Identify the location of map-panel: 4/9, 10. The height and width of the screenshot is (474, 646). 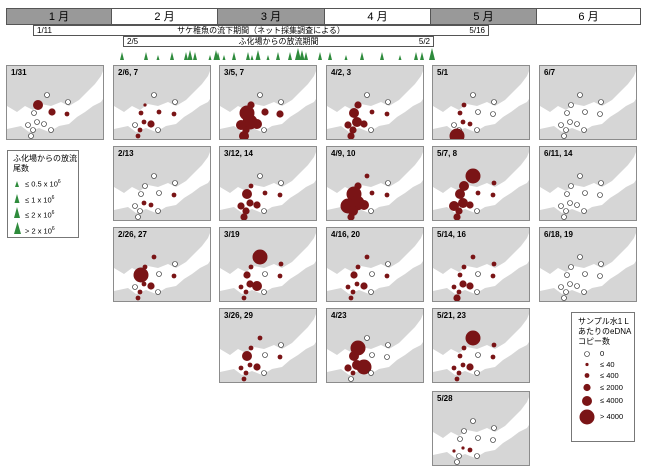
(375, 183).